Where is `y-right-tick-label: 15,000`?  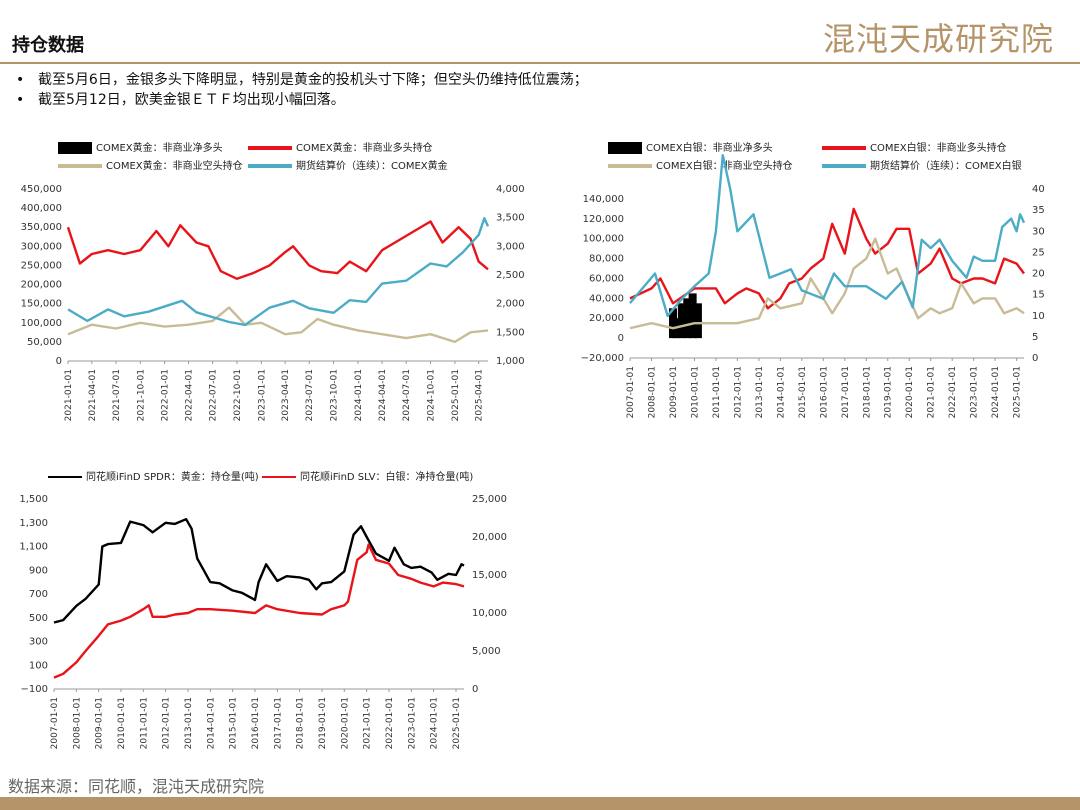 y-right-tick-label: 15,000 is located at coordinates (489, 575).